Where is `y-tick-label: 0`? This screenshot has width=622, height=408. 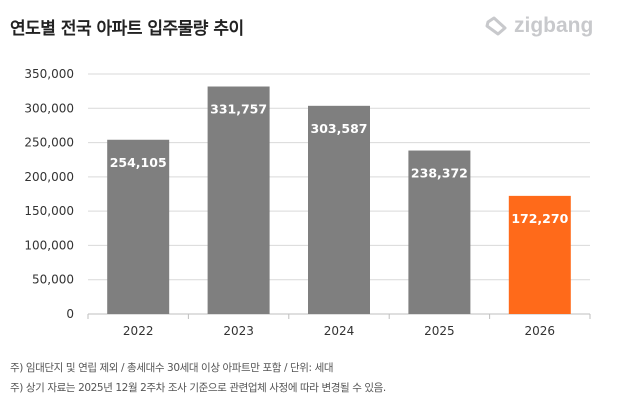 y-tick-label: 0 is located at coordinates (70, 314).